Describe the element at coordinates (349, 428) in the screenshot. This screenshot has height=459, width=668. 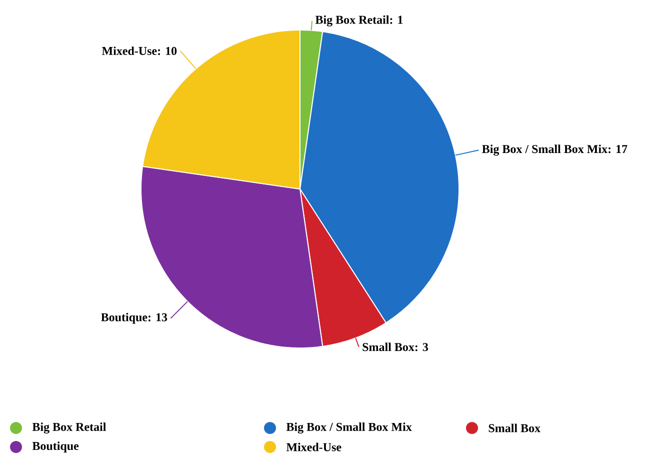
I see `legend-label: Big Box / Small Box Mix` at that location.